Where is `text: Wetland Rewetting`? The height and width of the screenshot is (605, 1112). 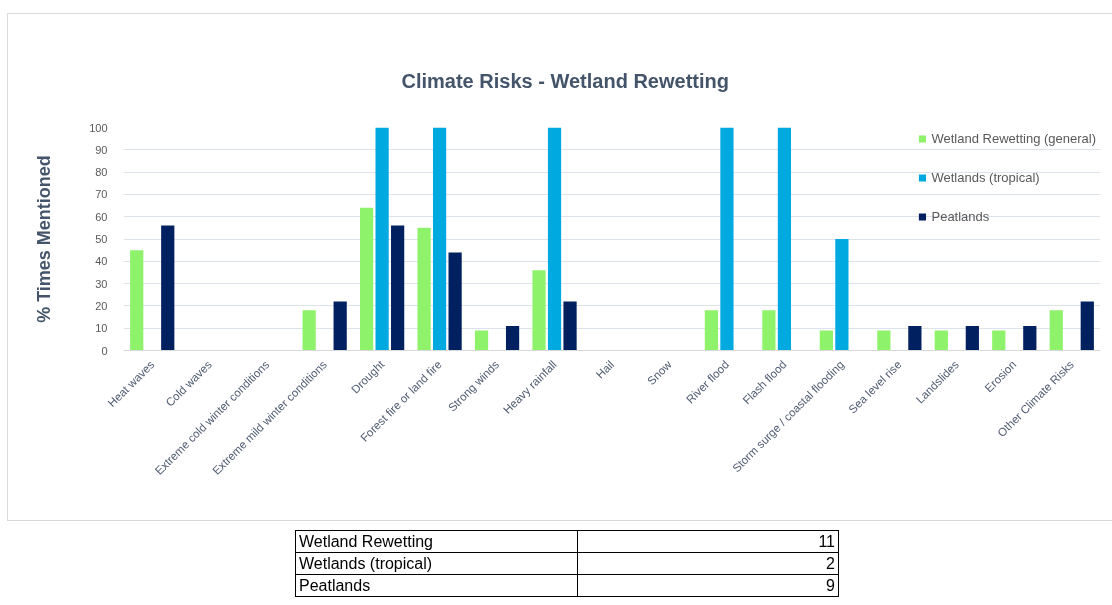 text: Wetland Rewetting is located at coordinates (436, 541).